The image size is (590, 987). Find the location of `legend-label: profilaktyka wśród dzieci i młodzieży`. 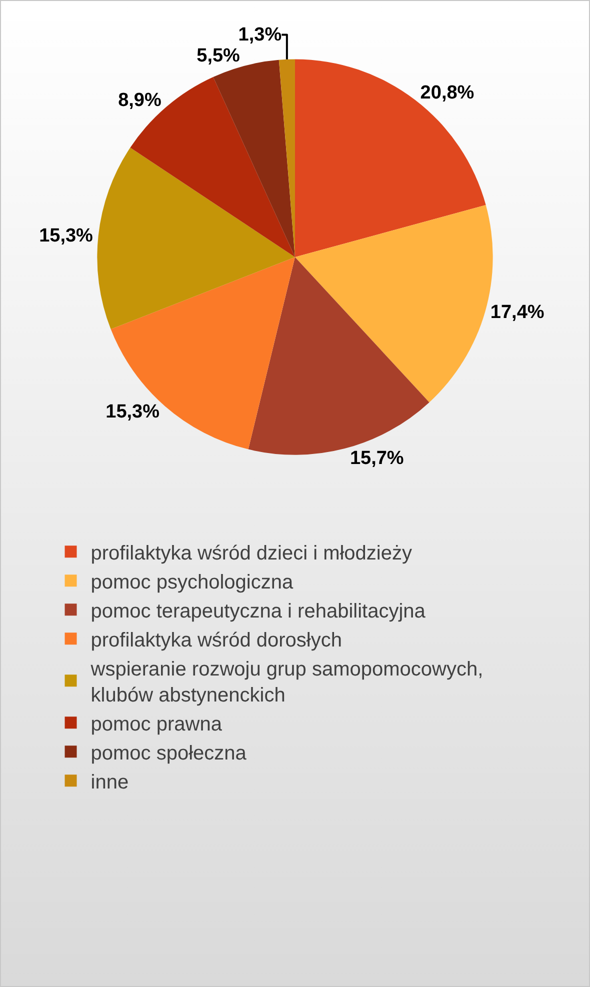

legend-label: profilaktyka wśród dzieci i młodzieży is located at coordinates (251, 553).